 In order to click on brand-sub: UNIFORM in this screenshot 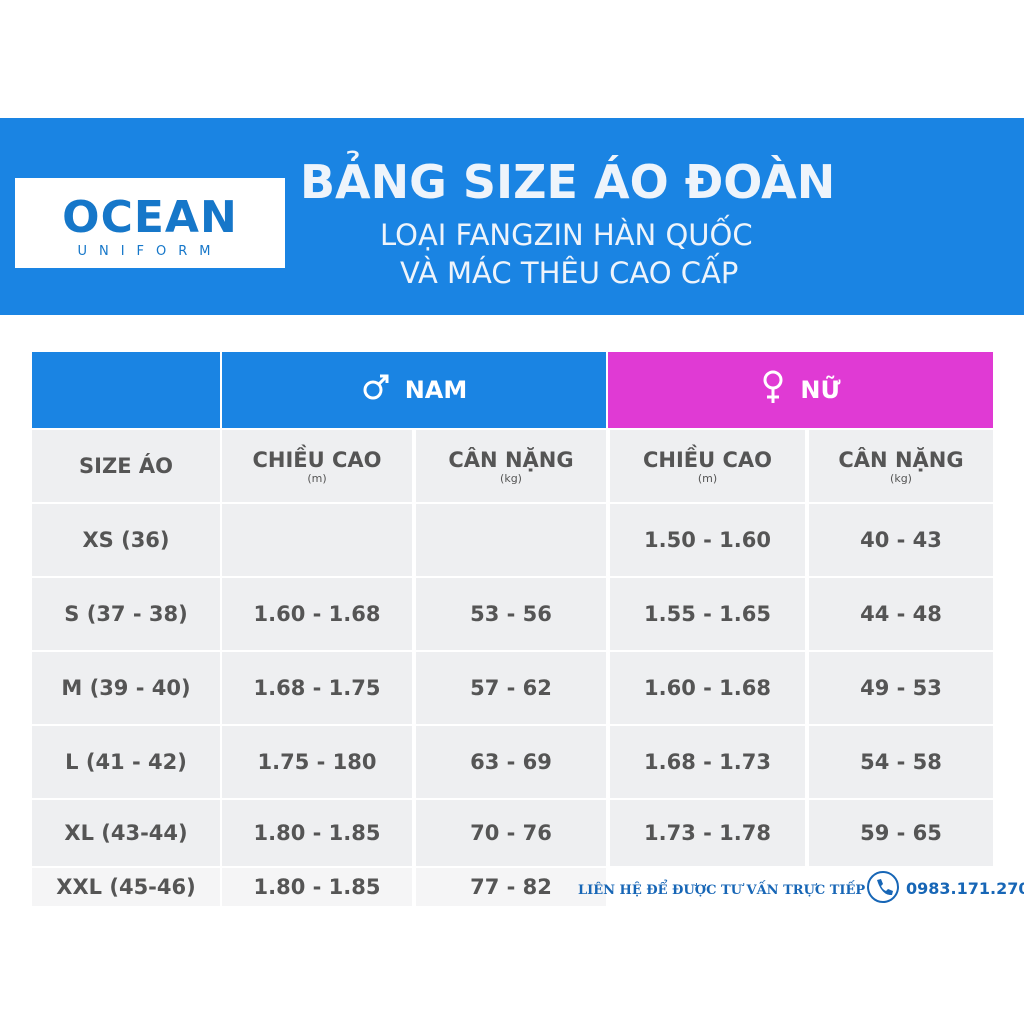, I will do `click(150, 251)`.